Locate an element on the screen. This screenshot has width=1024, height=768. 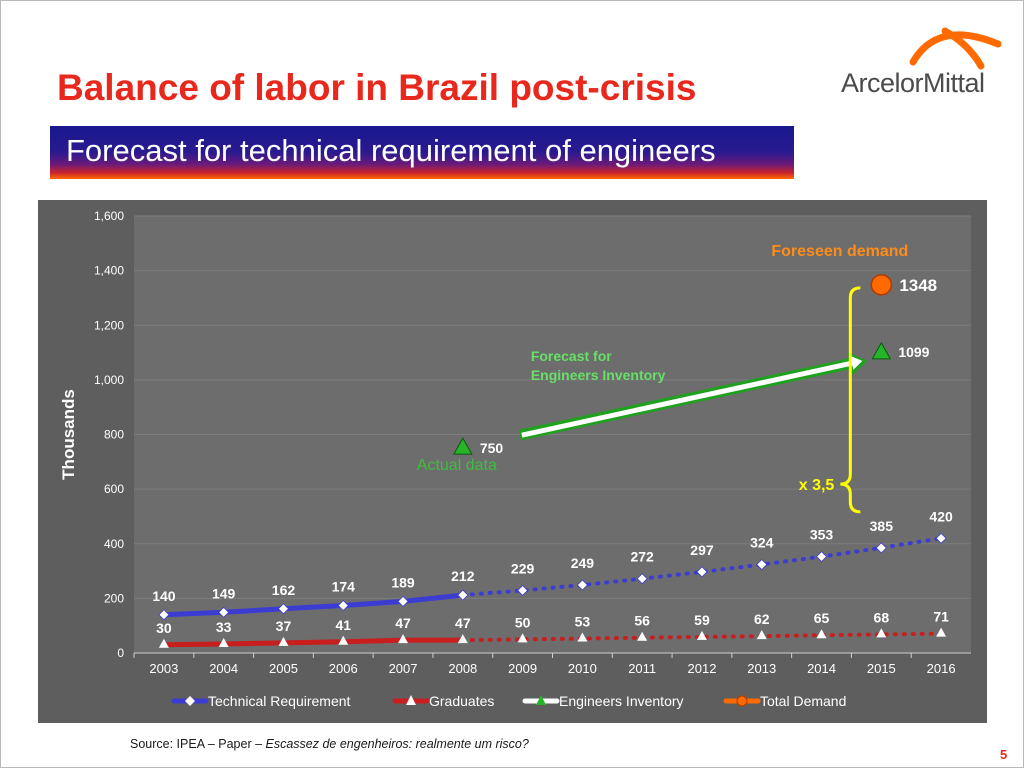
data-label: 53 is located at coordinates (583, 622).